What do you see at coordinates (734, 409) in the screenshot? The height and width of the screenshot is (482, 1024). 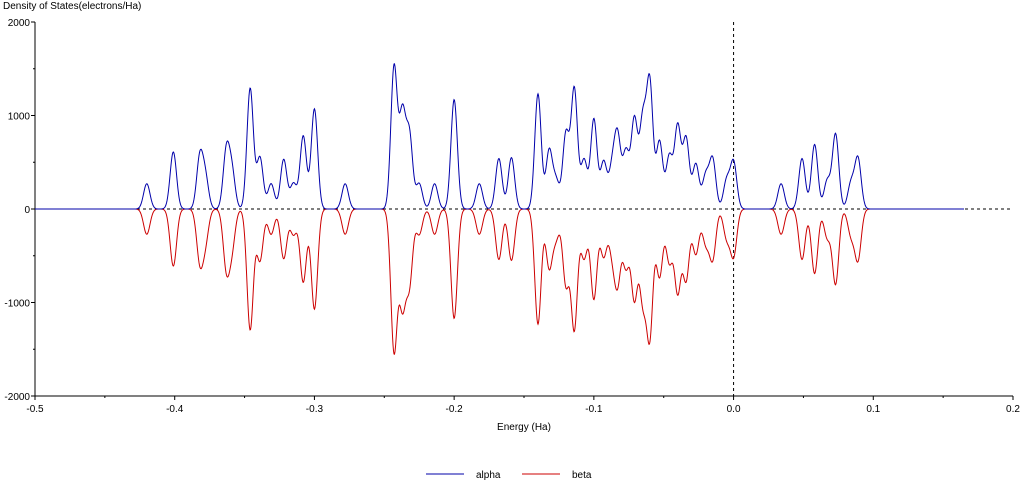 I see `x-tick-label: 0.0` at bounding box center [734, 409].